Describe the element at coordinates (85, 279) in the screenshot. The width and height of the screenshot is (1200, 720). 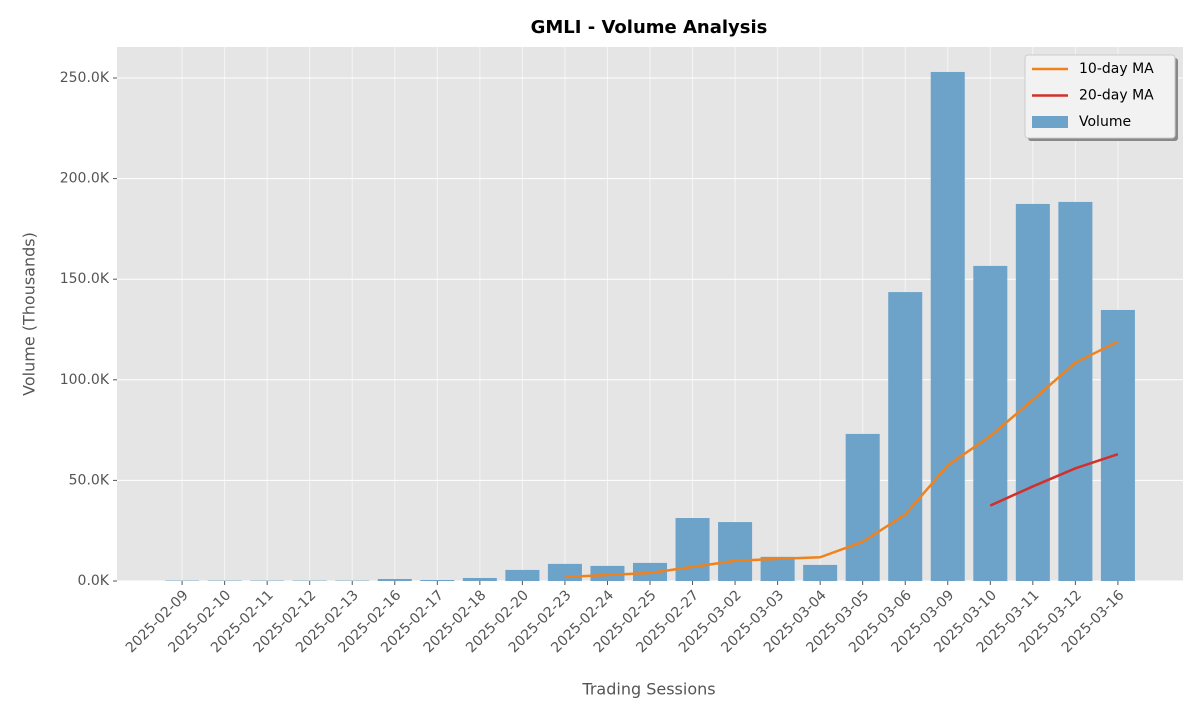
I see `y-tick-label: 150.0K` at that location.